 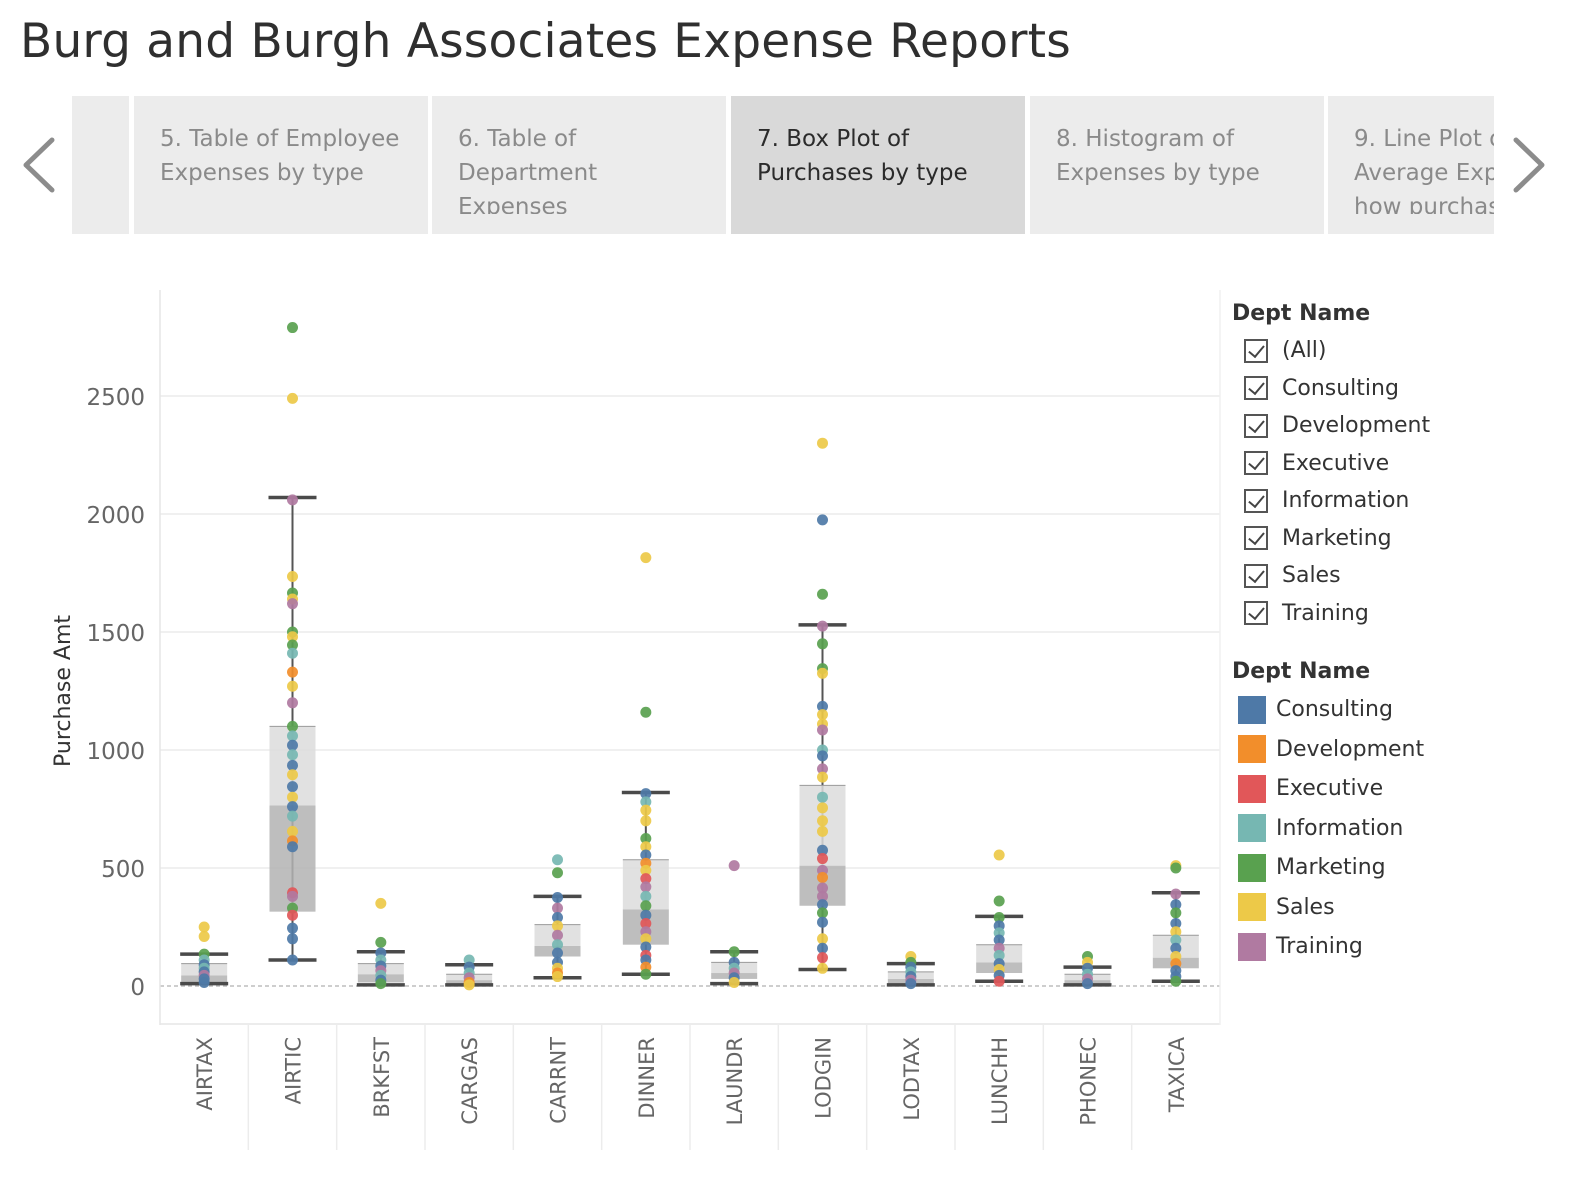 I want to click on filter-label: Information, so click(x=1346, y=501).